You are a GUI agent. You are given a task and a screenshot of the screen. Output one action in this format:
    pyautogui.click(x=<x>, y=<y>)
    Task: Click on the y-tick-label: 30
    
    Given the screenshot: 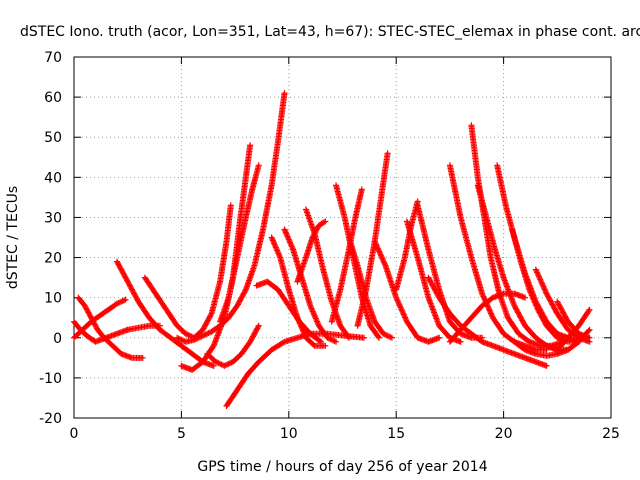 What is the action you would take?
    pyautogui.click(x=53, y=218)
    